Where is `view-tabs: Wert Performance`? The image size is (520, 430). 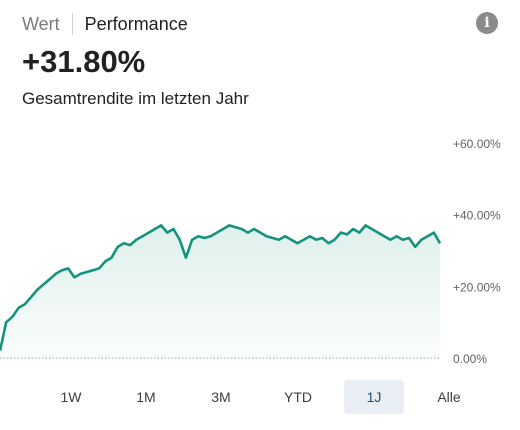
view-tabs: Wert Performance is located at coordinates (105, 24).